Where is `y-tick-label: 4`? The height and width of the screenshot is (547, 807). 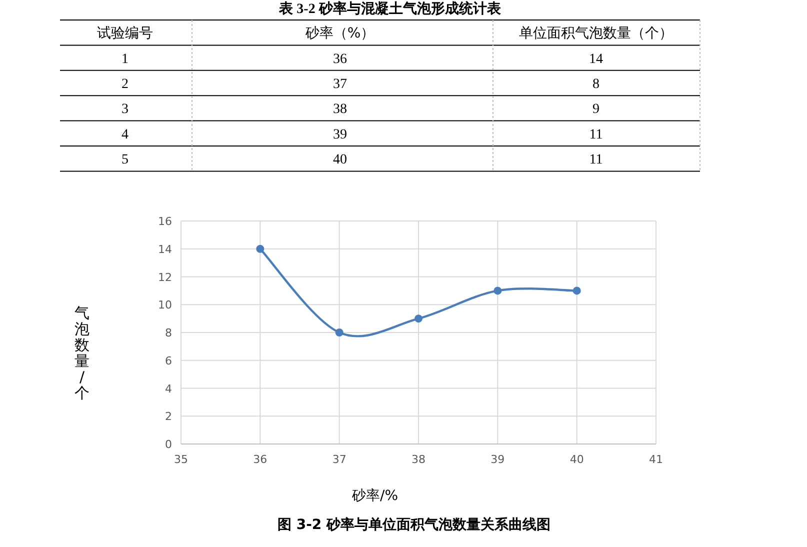
y-tick-label: 4 is located at coordinates (168, 389).